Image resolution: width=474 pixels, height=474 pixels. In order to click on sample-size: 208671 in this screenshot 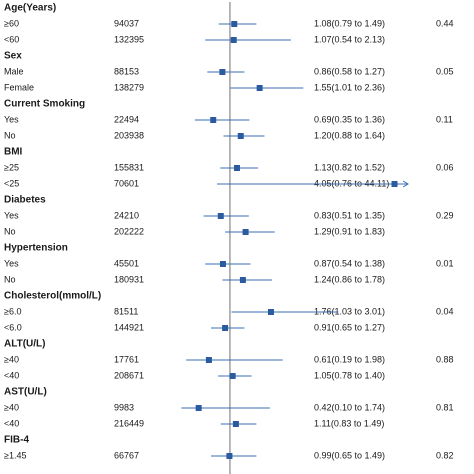, I will do `click(129, 375)`.